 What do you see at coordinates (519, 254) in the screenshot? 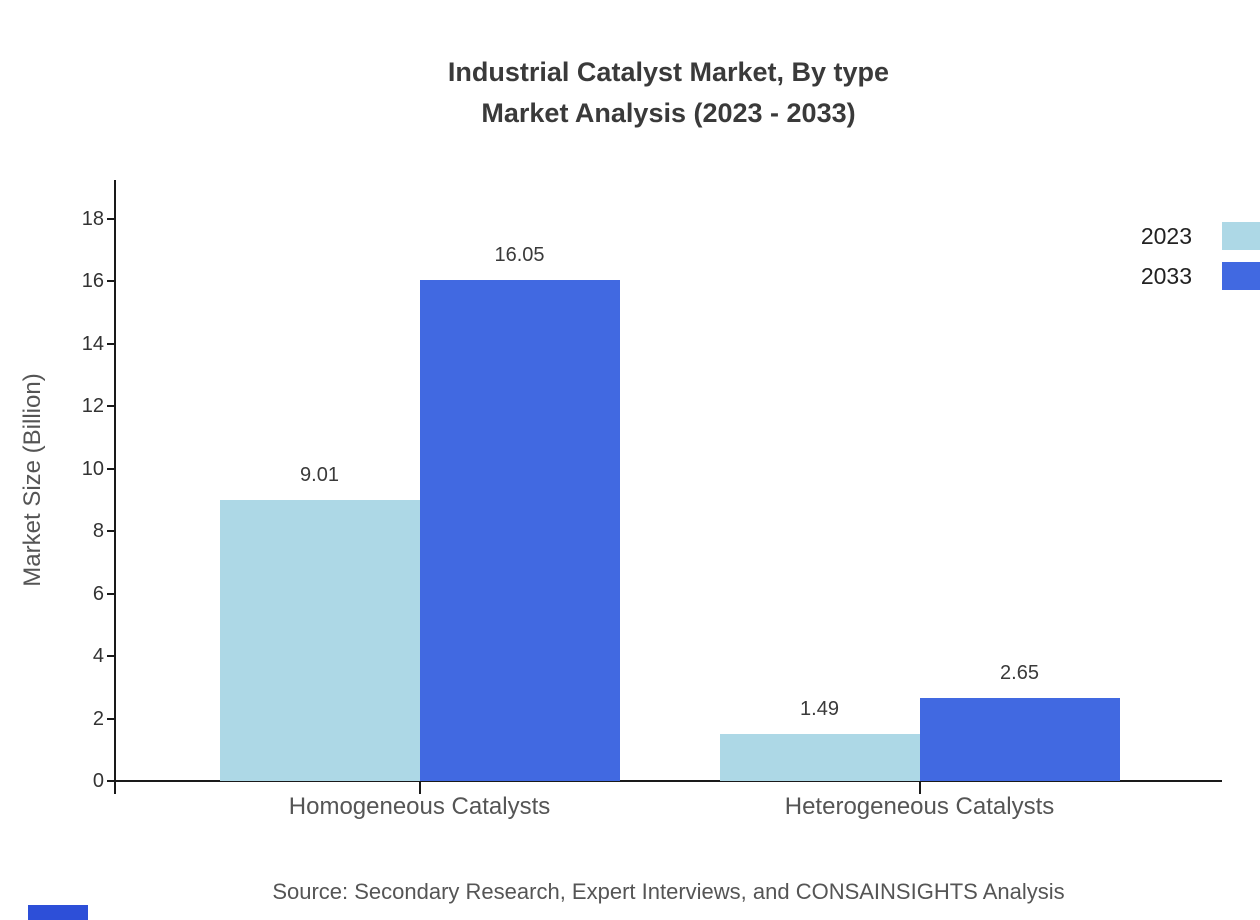
I see `bar-value-label: 16.05` at bounding box center [519, 254].